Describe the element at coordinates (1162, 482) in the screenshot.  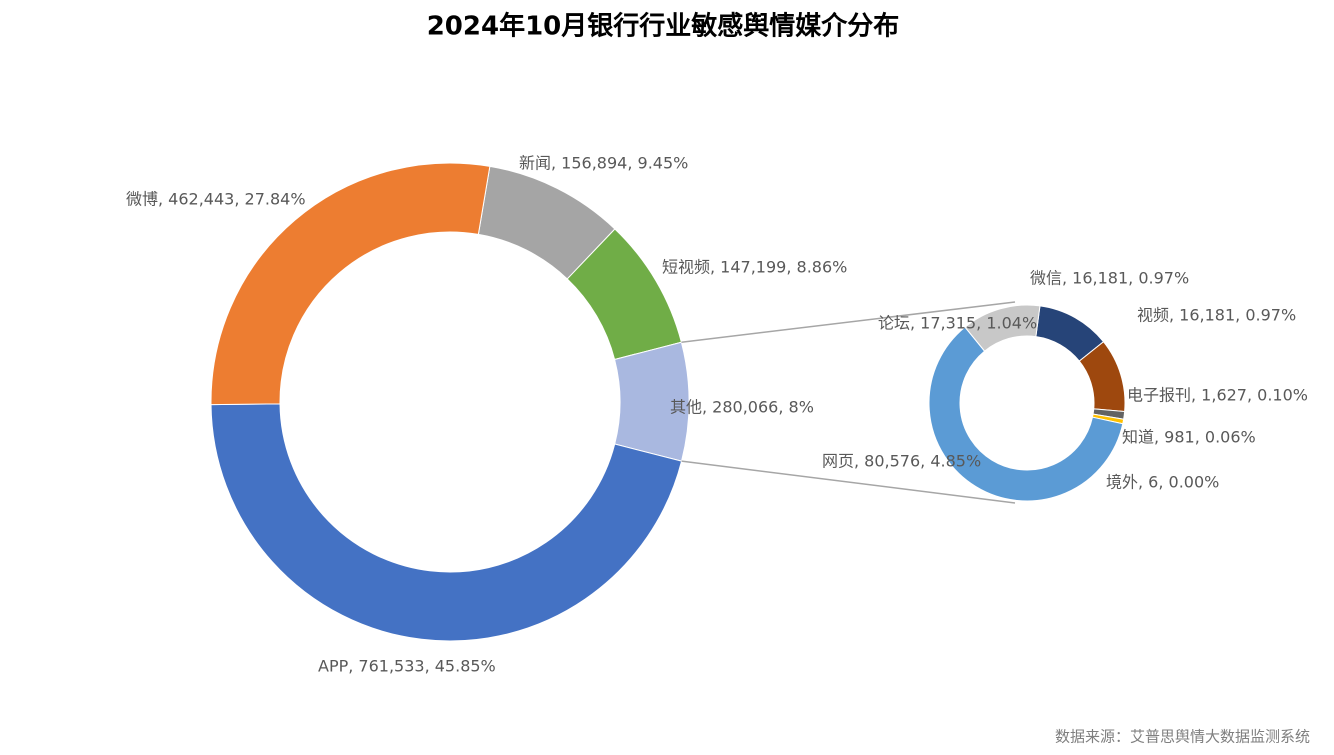
I see `data-label: 境外, 6, 0.00%` at that location.